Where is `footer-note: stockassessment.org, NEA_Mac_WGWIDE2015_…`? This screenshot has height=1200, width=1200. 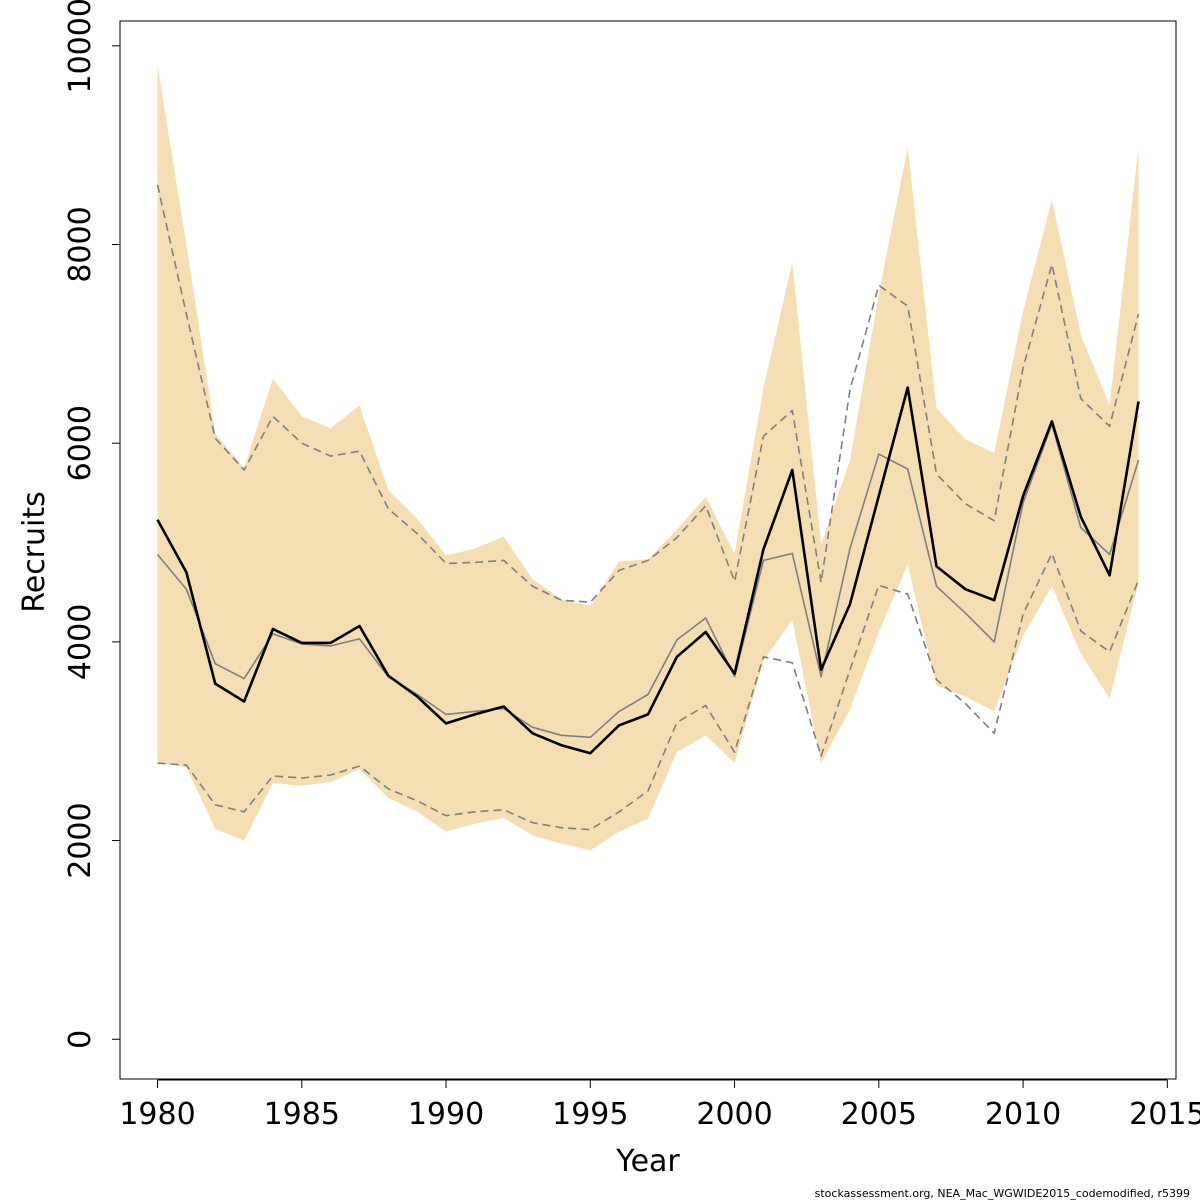 footer-note: stockassessment.org, NEA_Mac_WGWIDE2015_… is located at coordinates (1002, 1193).